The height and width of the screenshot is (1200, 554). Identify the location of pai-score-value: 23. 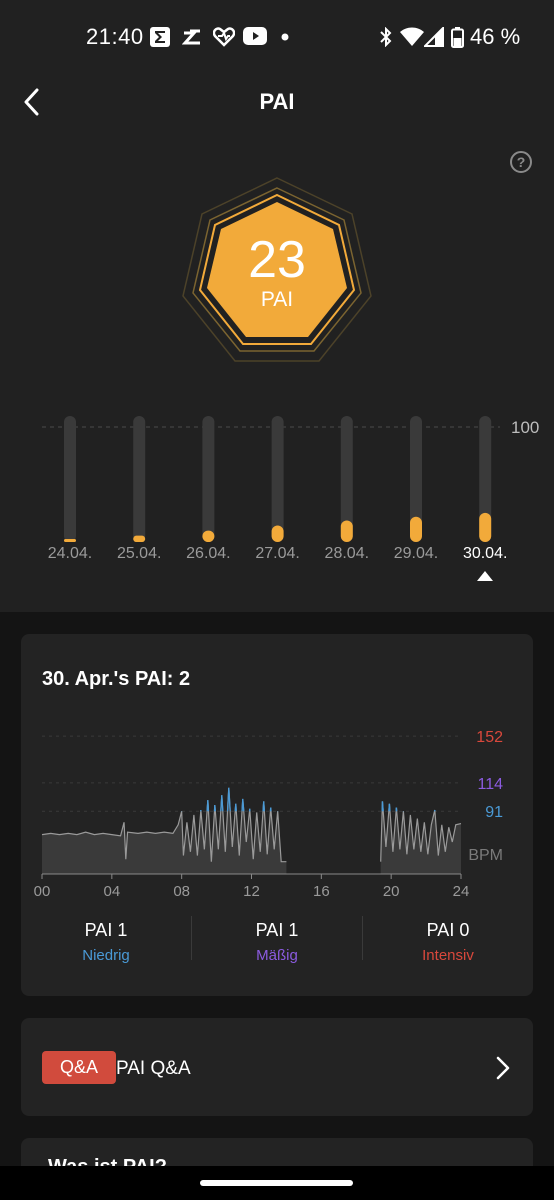
(277, 260).